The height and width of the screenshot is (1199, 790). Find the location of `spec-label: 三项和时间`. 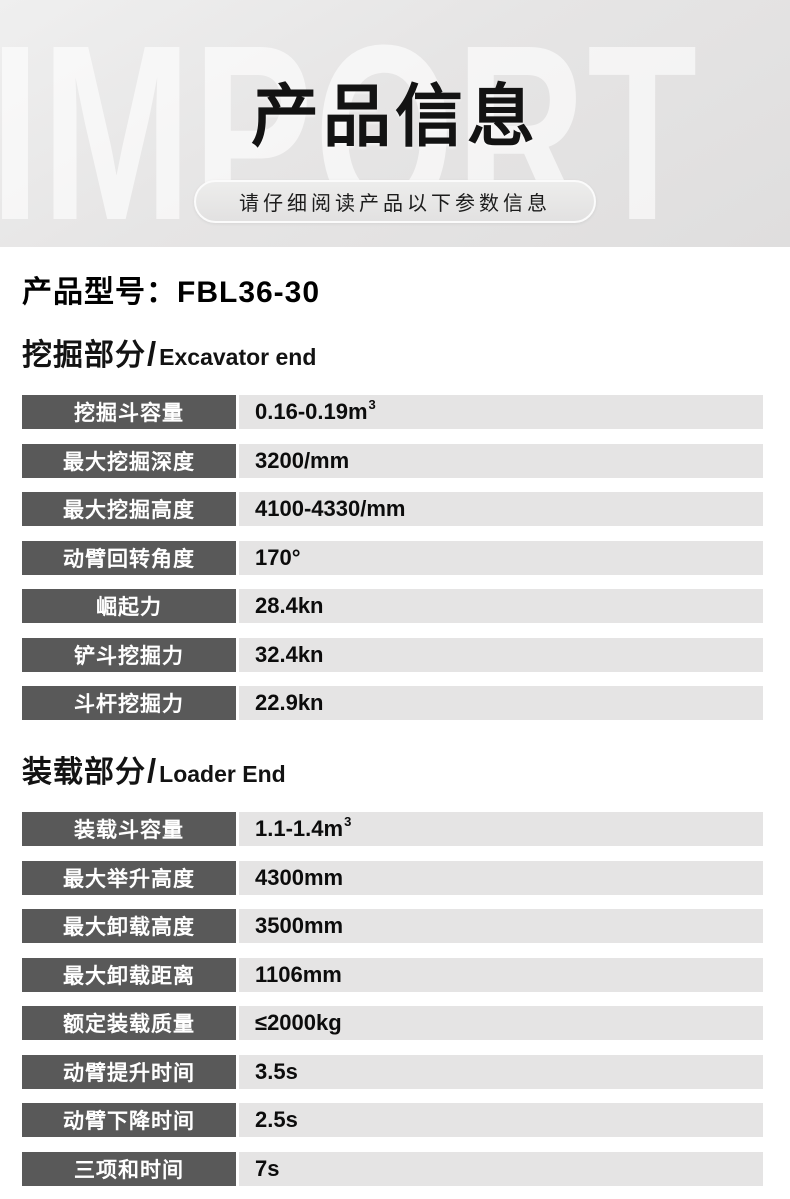

spec-label: 三项和时间 is located at coordinates (130, 1168).